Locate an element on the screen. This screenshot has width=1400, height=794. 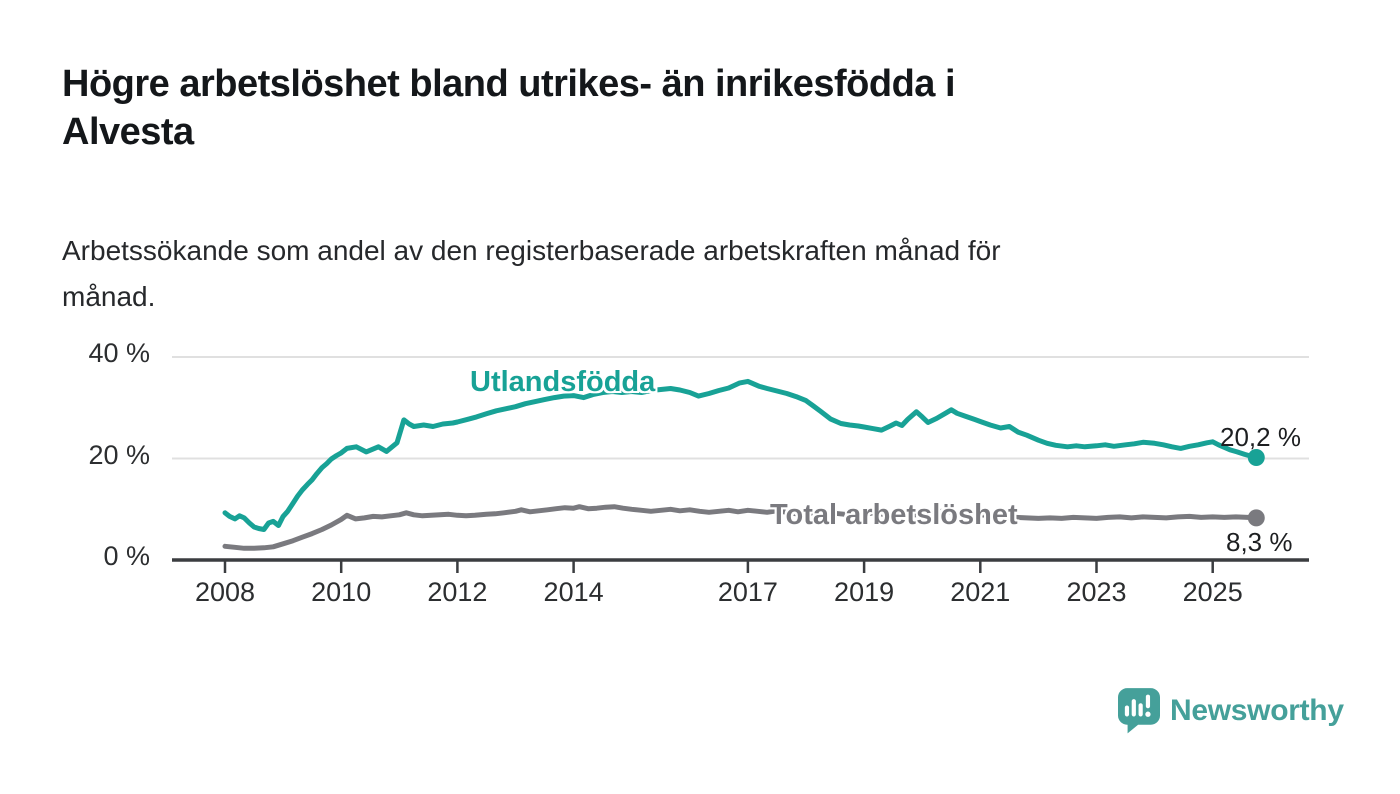
x-axis-tick-label: 2014 is located at coordinates (573, 592).